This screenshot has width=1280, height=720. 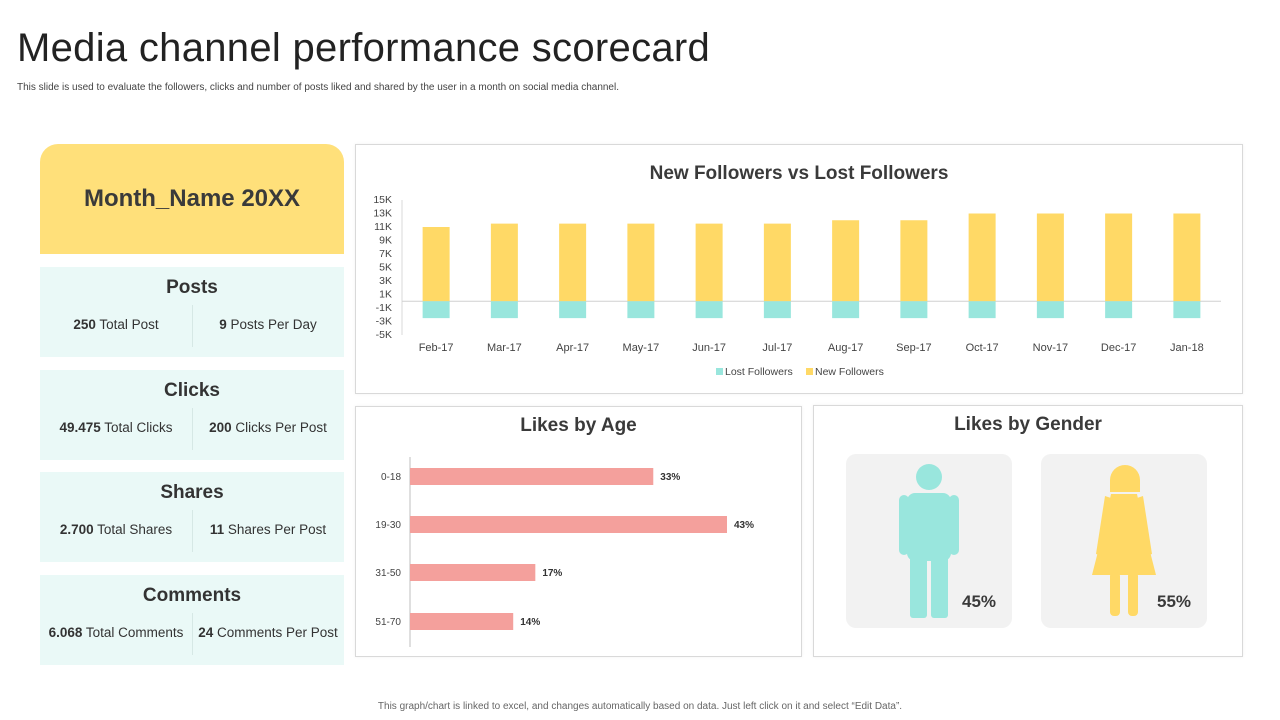 I want to click on metric-left-value: 6.068, so click(x=65, y=632).